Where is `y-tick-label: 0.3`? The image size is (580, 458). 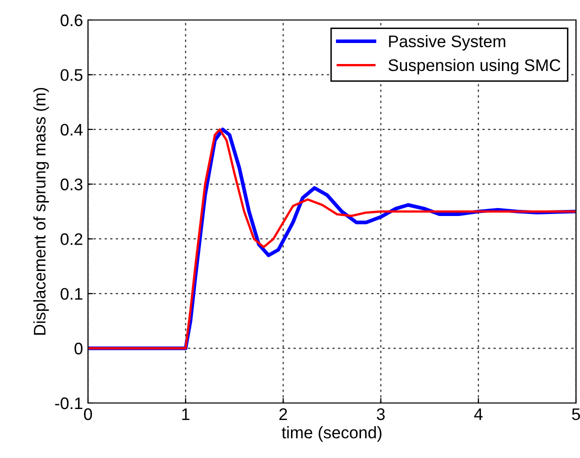
y-tick-label: 0.3 is located at coordinates (71, 184).